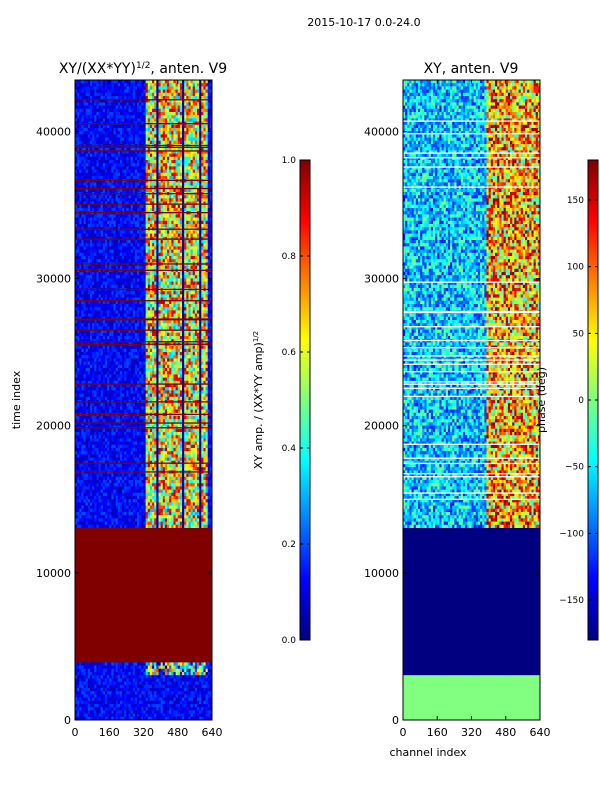 The height and width of the screenshot is (800, 600). What do you see at coordinates (289, 545) in the screenshot?
I see `colorbar-tick-label: 0.2` at bounding box center [289, 545].